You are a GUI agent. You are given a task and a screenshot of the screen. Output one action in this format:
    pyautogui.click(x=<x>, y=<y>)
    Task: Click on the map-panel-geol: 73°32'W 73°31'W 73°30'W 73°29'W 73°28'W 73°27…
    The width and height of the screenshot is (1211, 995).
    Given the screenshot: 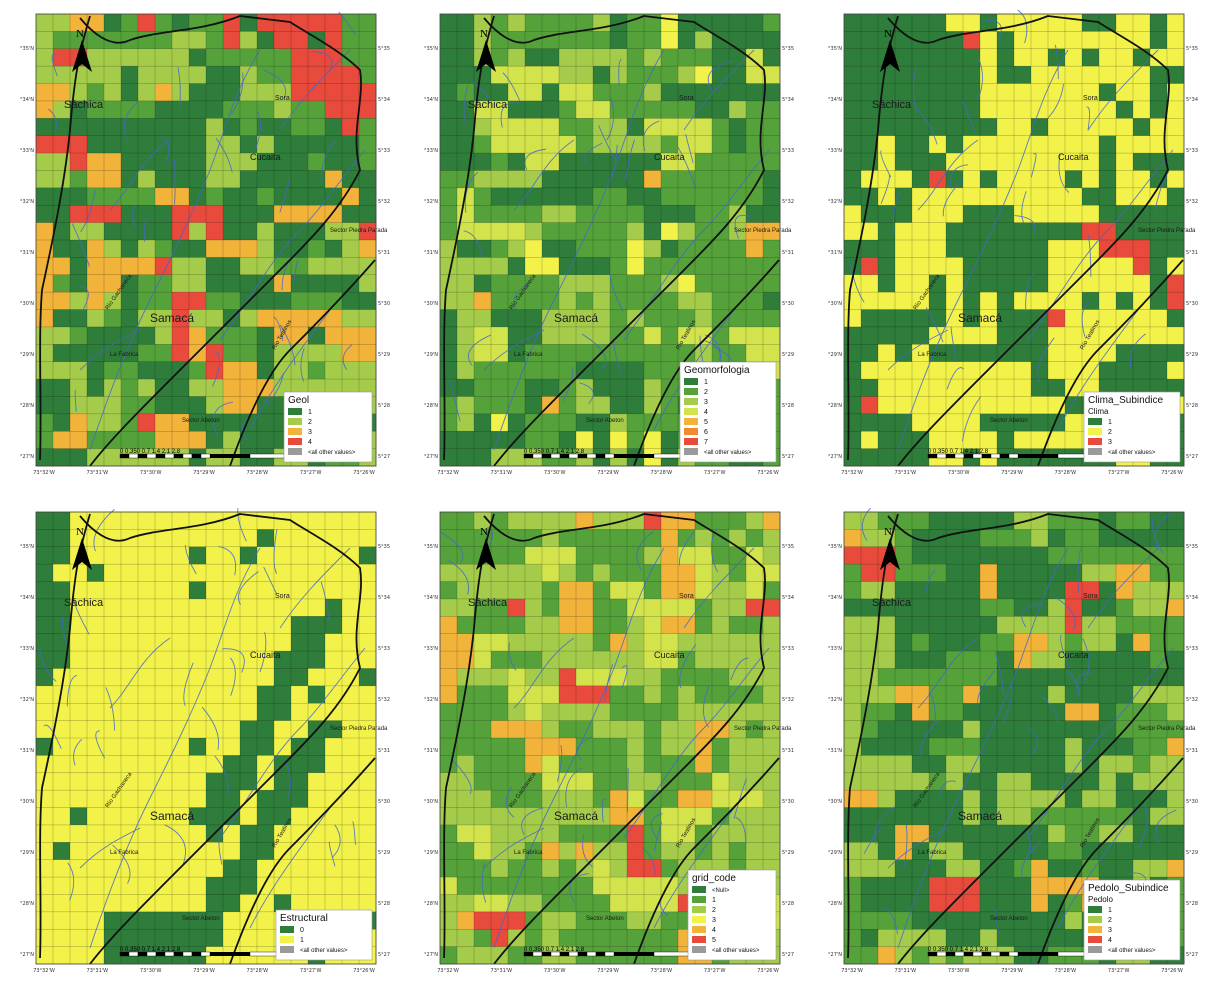 What is the action you would take?
    pyautogui.click(x=205, y=253)
    